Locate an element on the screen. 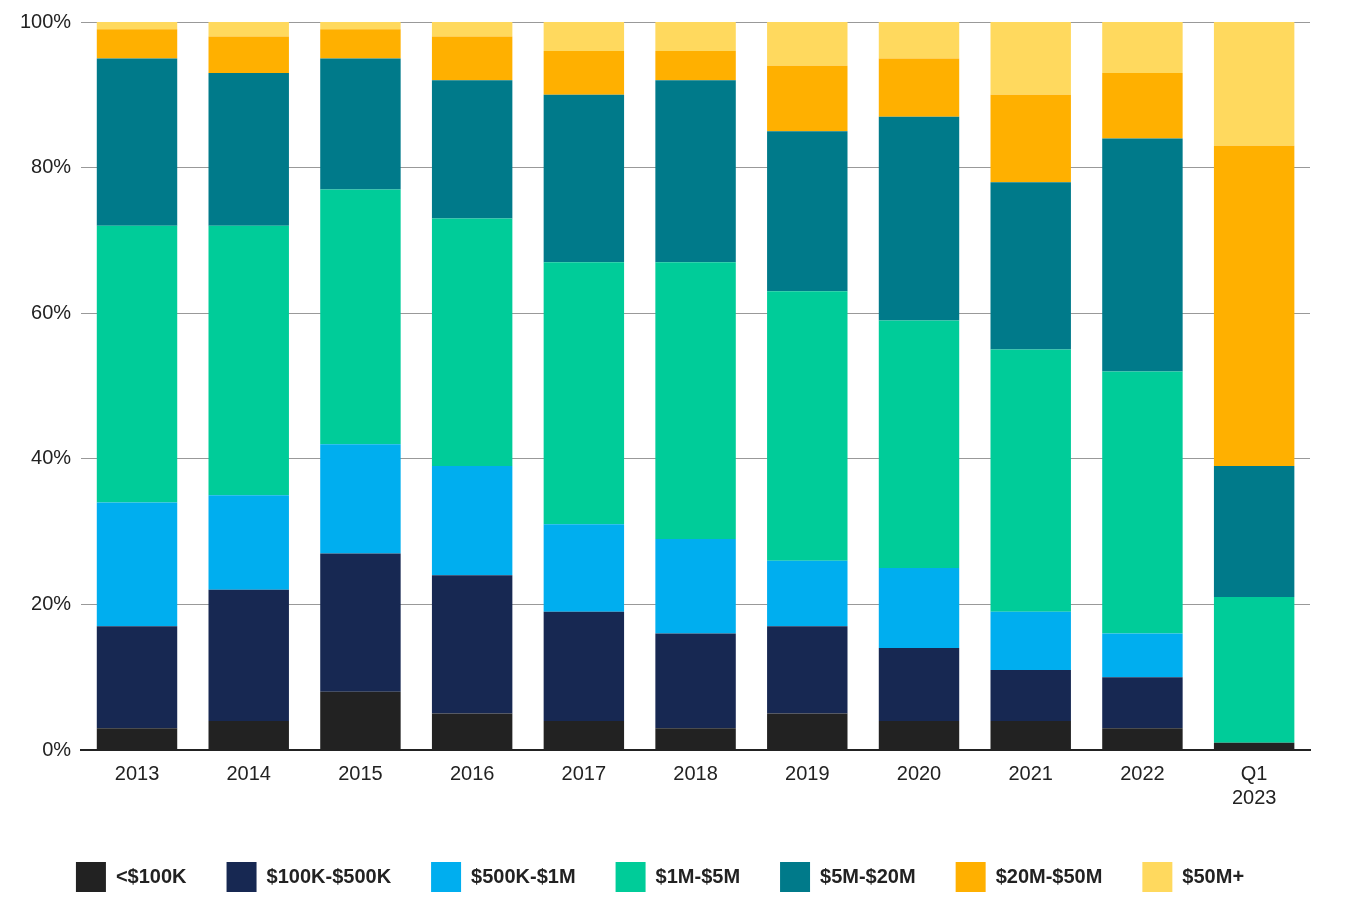 The image size is (1355, 906). legend-label: $1M-$5M is located at coordinates (698, 875).